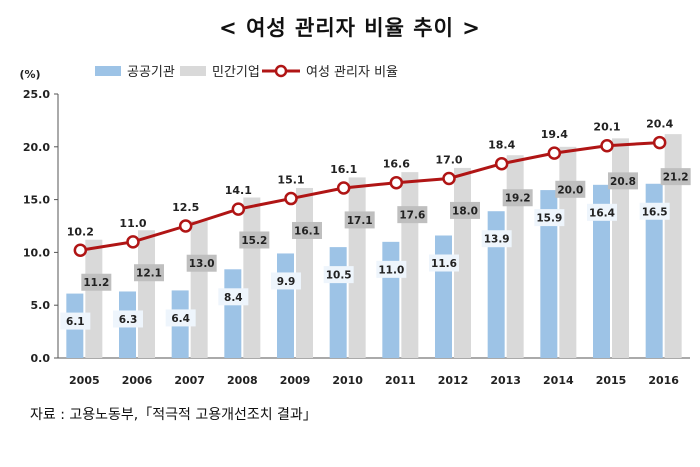 This screenshot has width=700, height=467. What do you see at coordinates (611, 380) in the screenshot?
I see `x-tick-label: 2015` at bounding box center [611, 380].